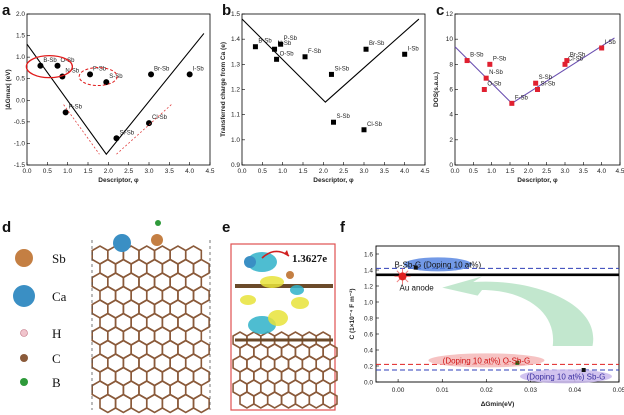  What do you see at coordinates (235, 115) in the screenshot?
I see `y-tick-label: 1.1` at bounding box center [235, 115].